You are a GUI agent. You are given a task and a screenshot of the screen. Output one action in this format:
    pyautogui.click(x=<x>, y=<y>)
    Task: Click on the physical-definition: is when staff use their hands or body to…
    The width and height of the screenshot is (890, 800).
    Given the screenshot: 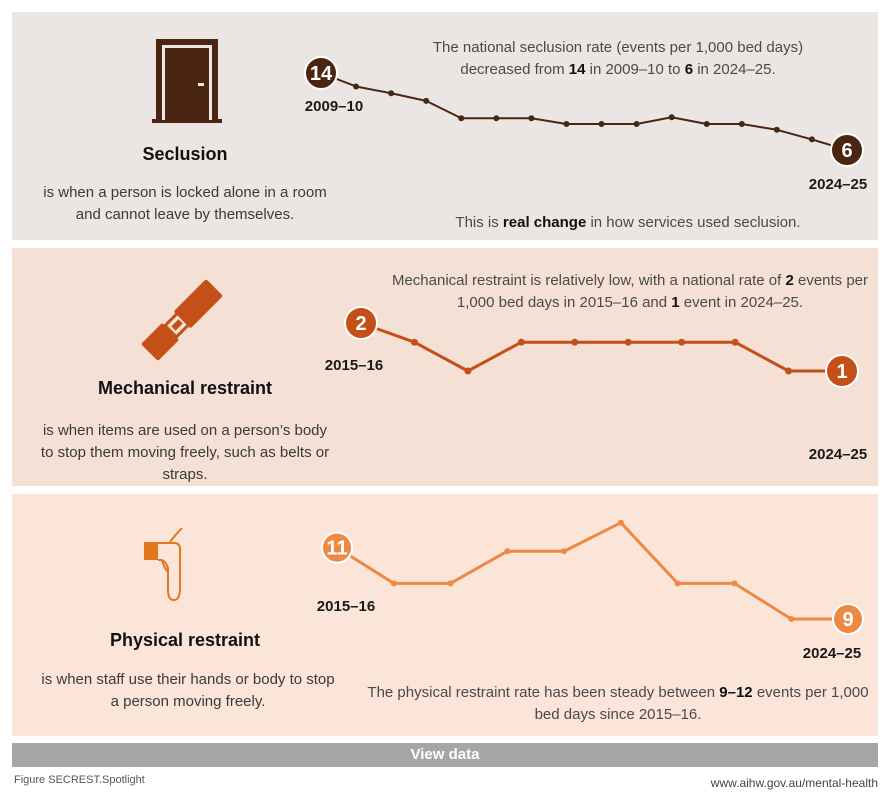 What is the action you would take?
    pyautogui.click(x=188, y=690)
    